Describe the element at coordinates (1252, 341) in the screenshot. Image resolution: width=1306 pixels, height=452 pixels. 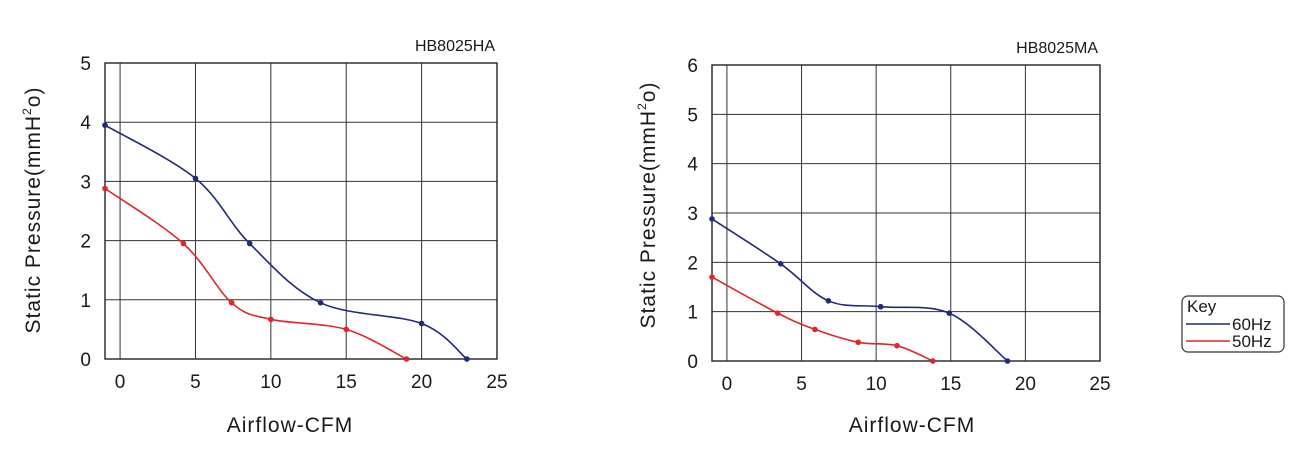
I see `legend-label-50hz: 50Hz` at that location.